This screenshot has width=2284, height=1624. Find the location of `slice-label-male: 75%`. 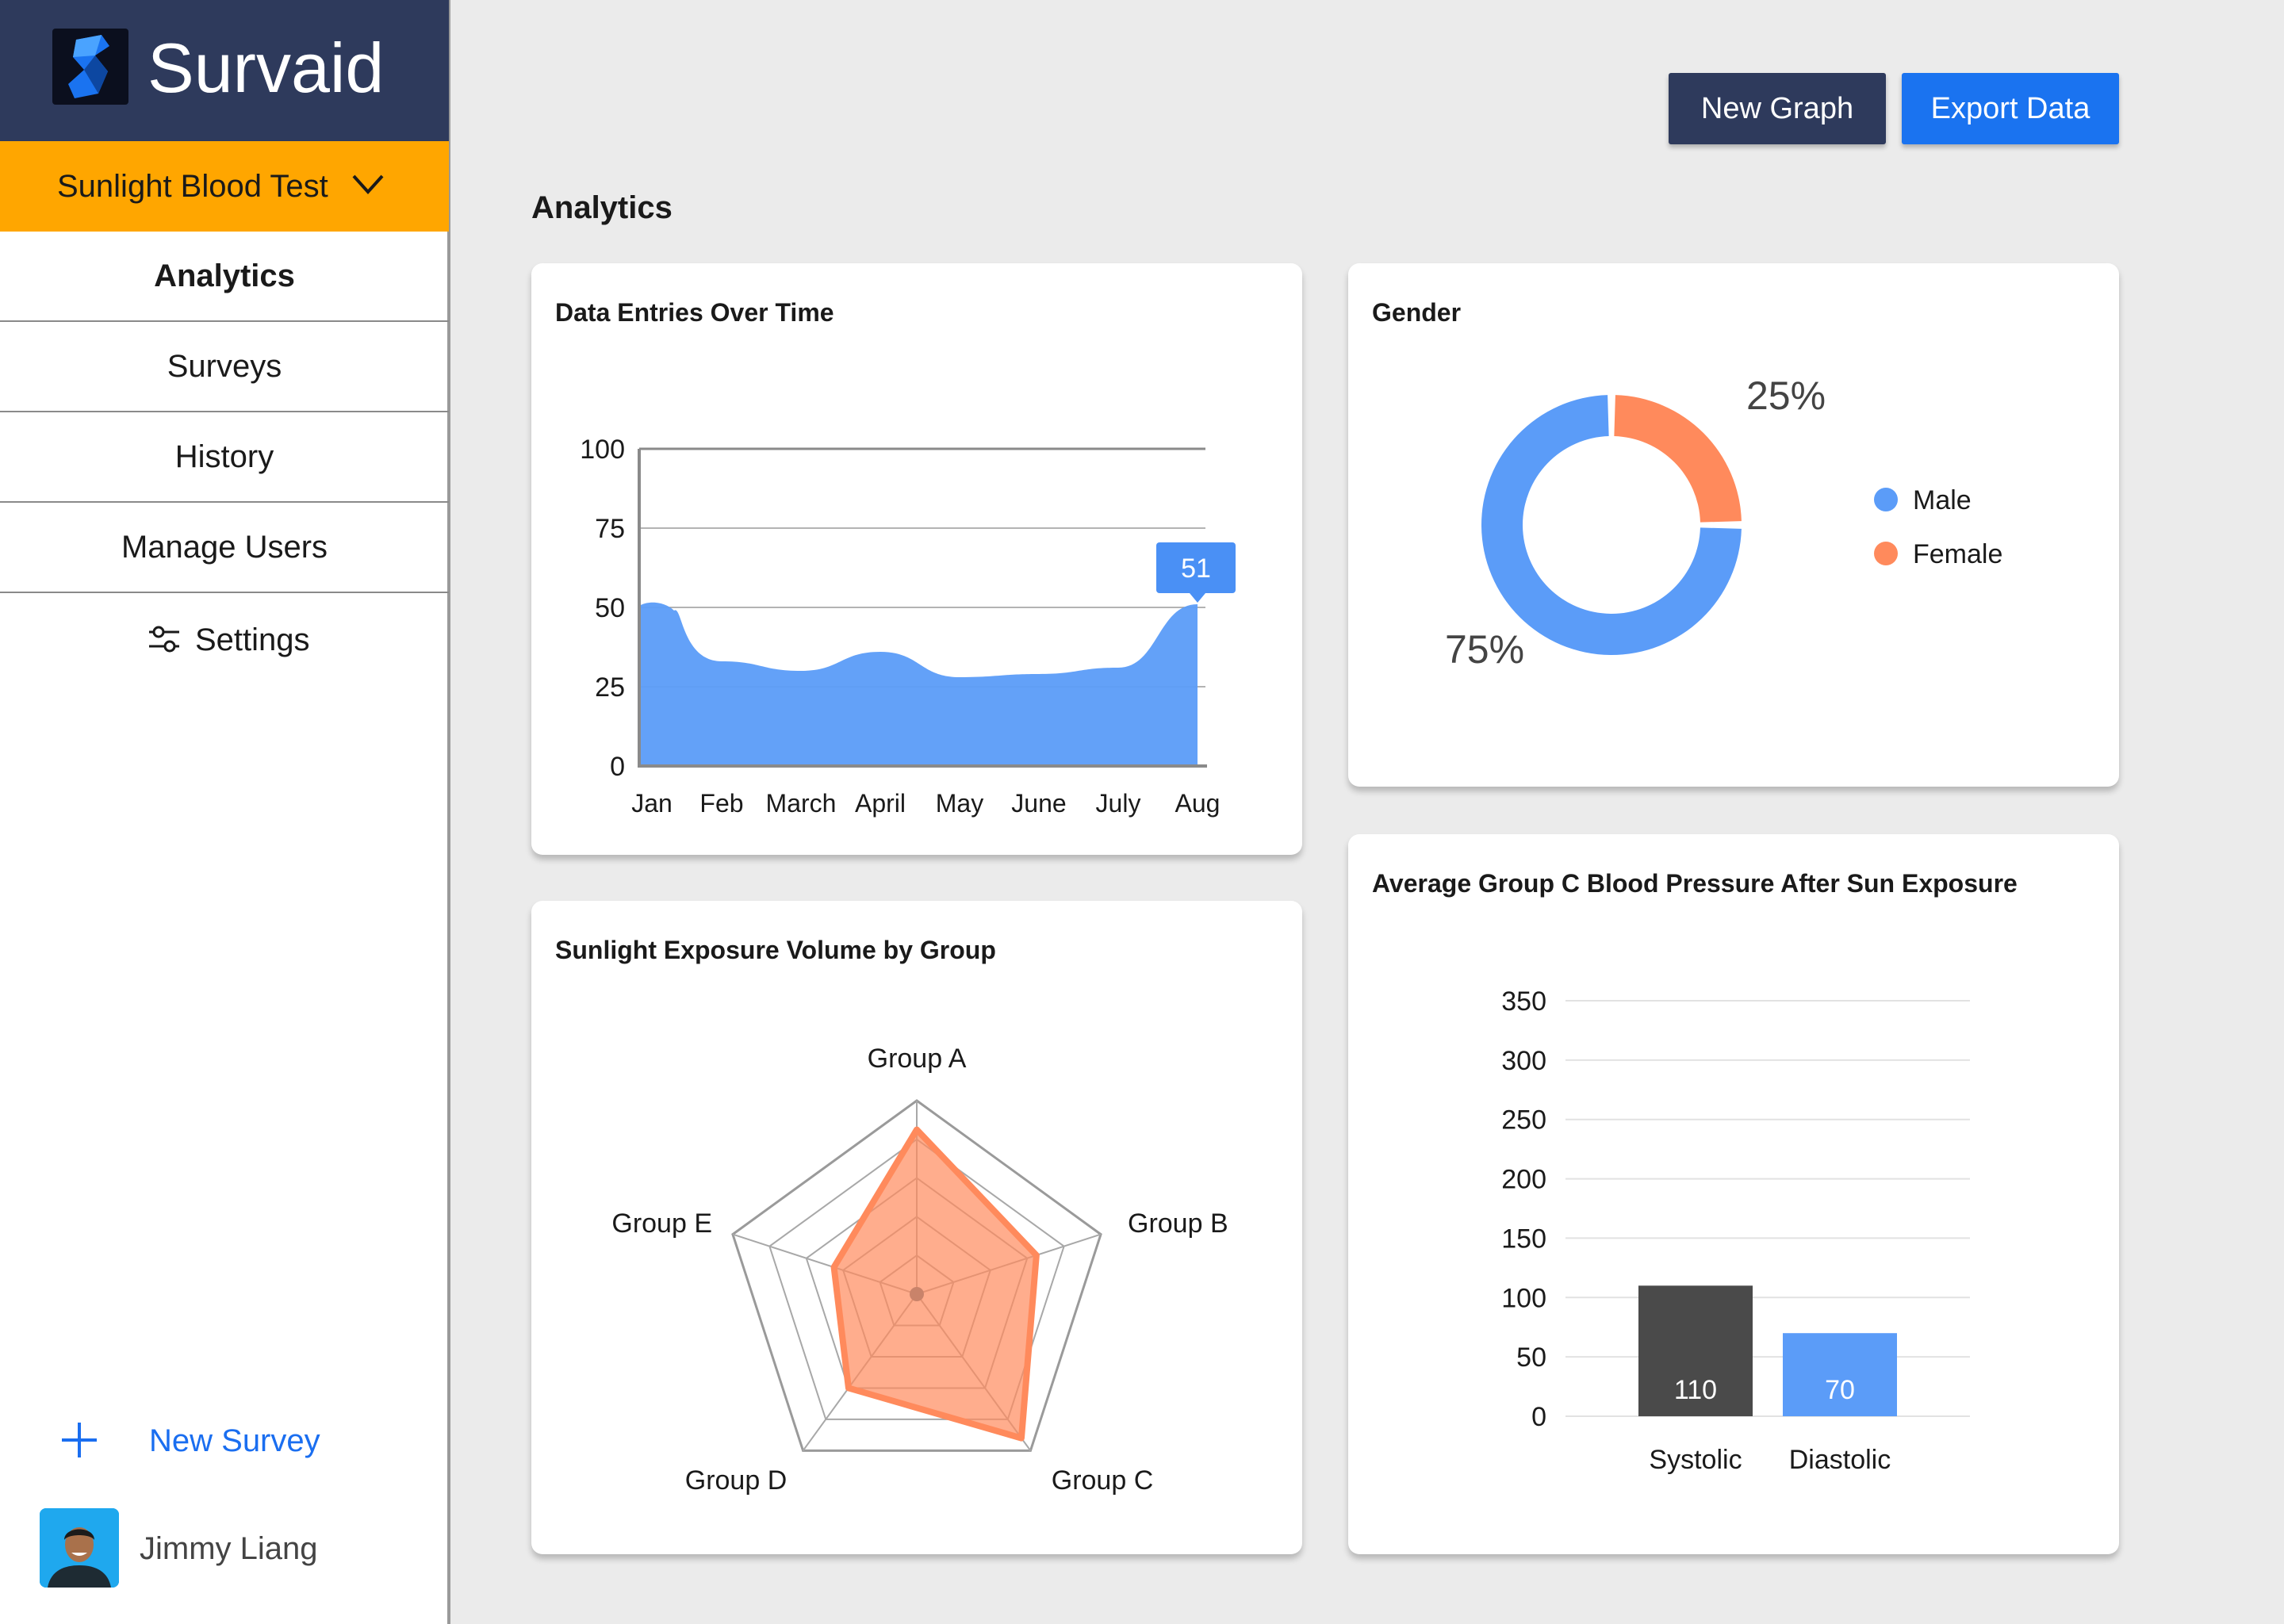

slice-label-male: 75% is located at coordinates (1484, 649).